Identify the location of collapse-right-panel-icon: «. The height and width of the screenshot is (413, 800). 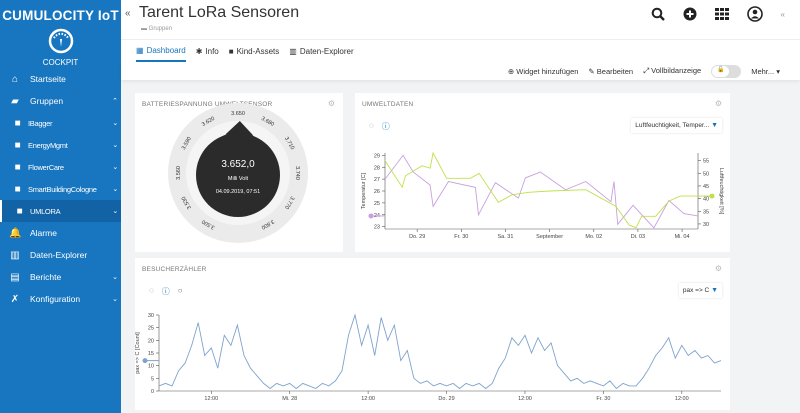
(782, 14).